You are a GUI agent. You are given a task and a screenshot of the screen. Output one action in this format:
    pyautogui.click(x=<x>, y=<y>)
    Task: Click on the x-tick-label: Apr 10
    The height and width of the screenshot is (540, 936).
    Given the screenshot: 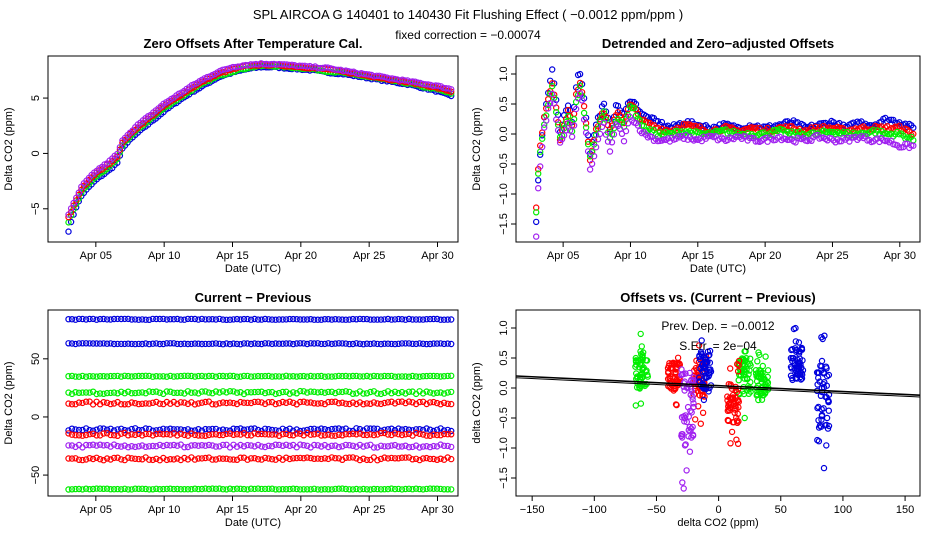 What is the action you would take?
    pyautogui.click(x=630, y=256)
    